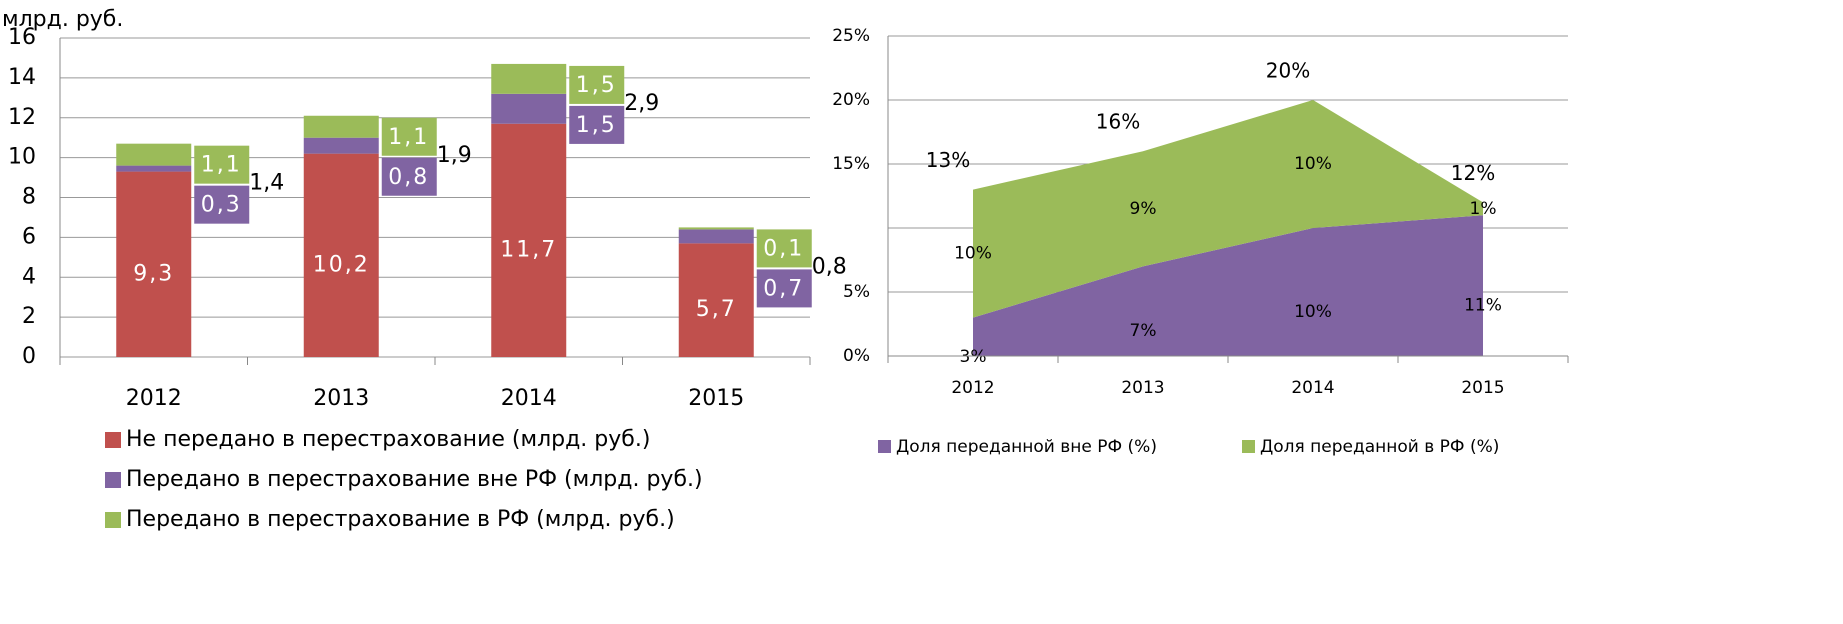  Describe the element at coordinates (856, 292) in the screenshot. I see `y-tick-label: 5%` at that location.